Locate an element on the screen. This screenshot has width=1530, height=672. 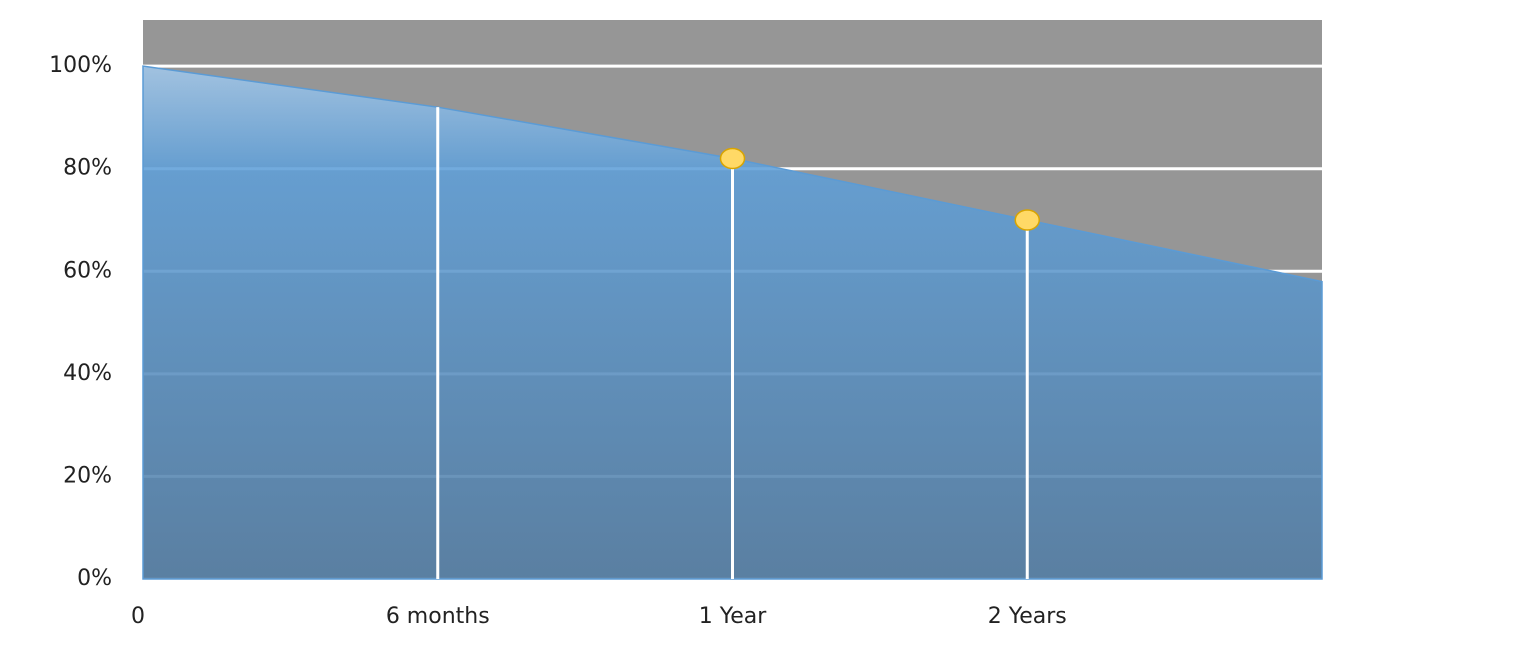
x-tick-label: 6 months is located at coordinates (438, 616).